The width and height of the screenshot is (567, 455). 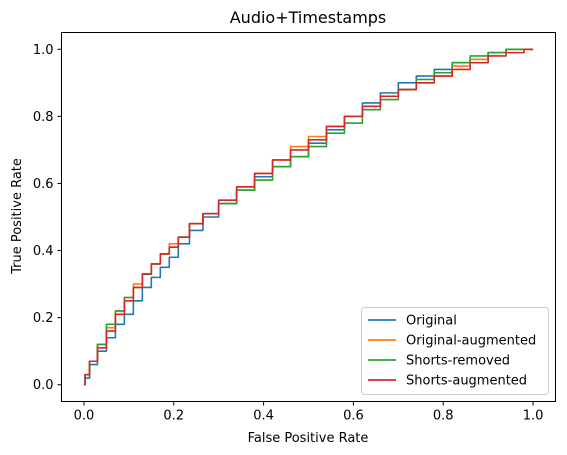 What do you see at coordinates (471, 341) in the screenshot?
I see `legend-label: Original-augmented` at bounding box center [471, 341].